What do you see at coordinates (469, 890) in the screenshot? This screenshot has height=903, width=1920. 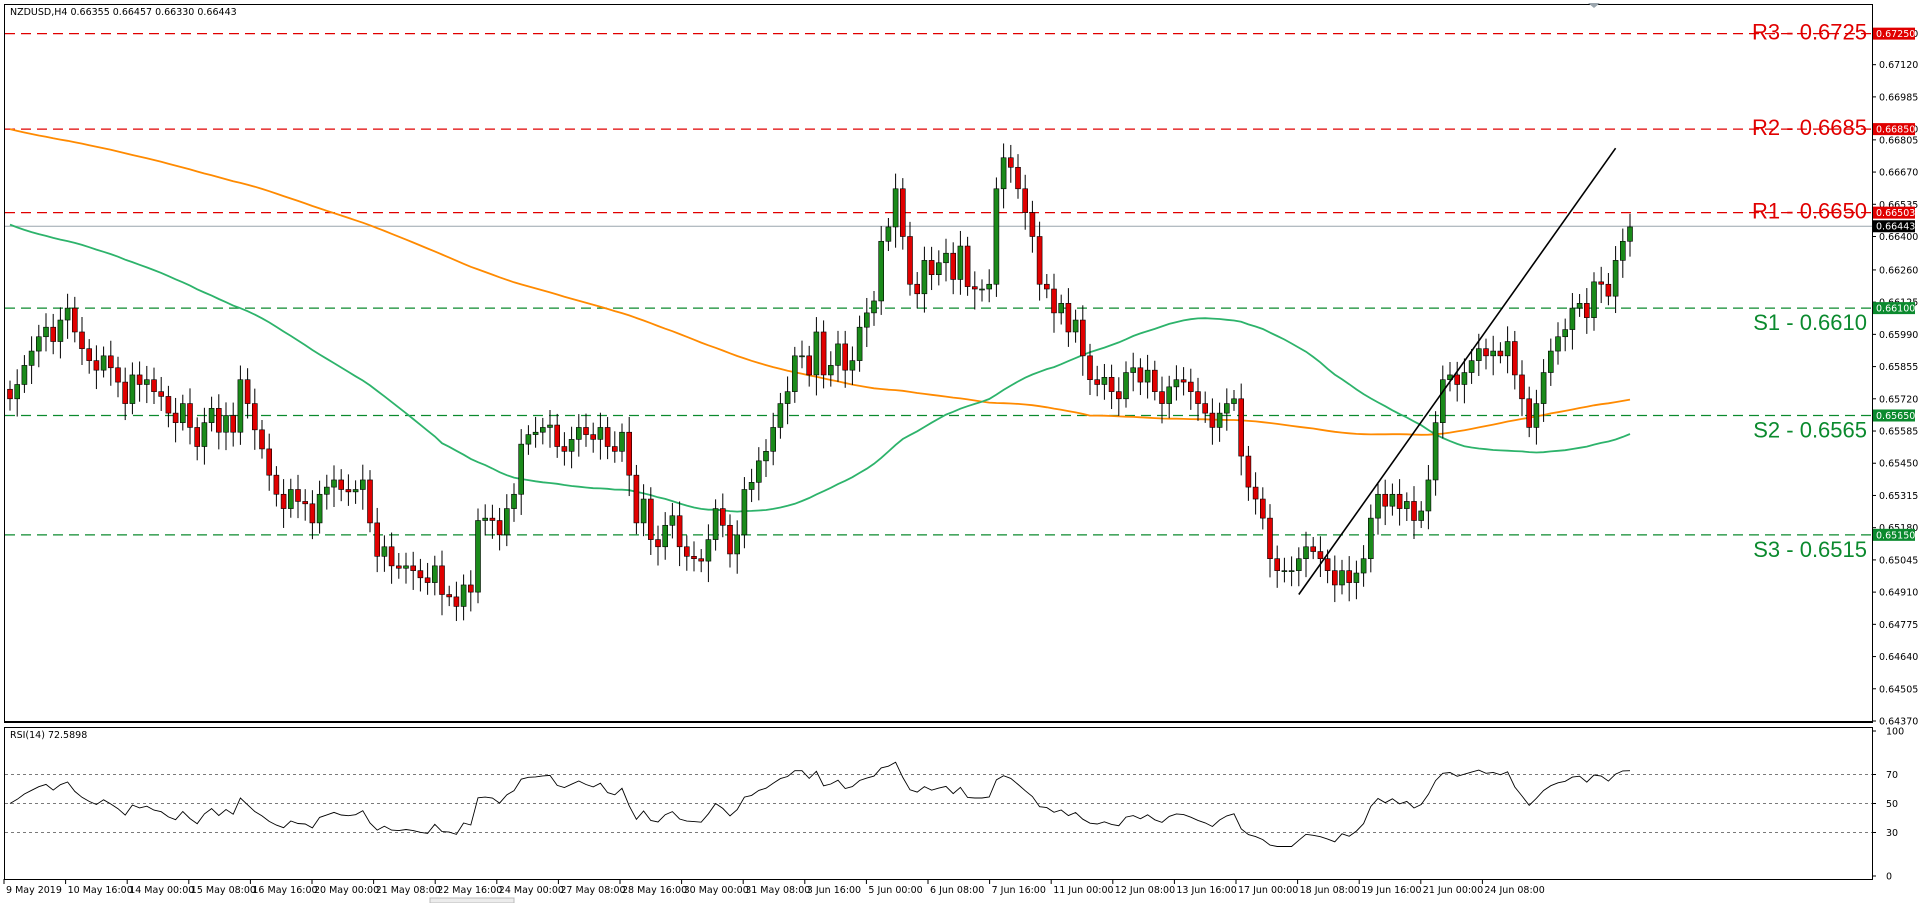 I see `time-tick-label: 22 May 16:00` at bounding box center [469, 890].